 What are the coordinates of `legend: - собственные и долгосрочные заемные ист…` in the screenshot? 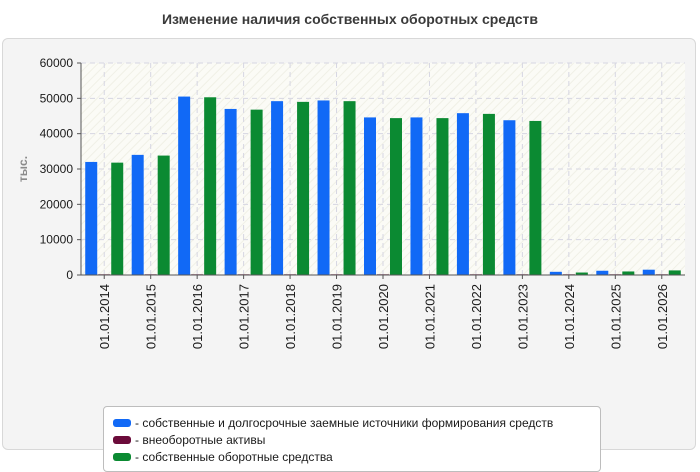 It's located at (352, 439).